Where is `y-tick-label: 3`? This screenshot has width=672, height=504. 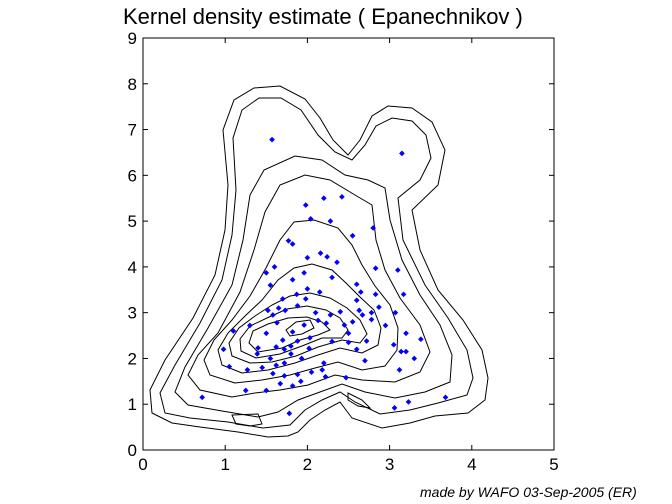 y-tick-label: 3 is located at coordinates (132, 313).